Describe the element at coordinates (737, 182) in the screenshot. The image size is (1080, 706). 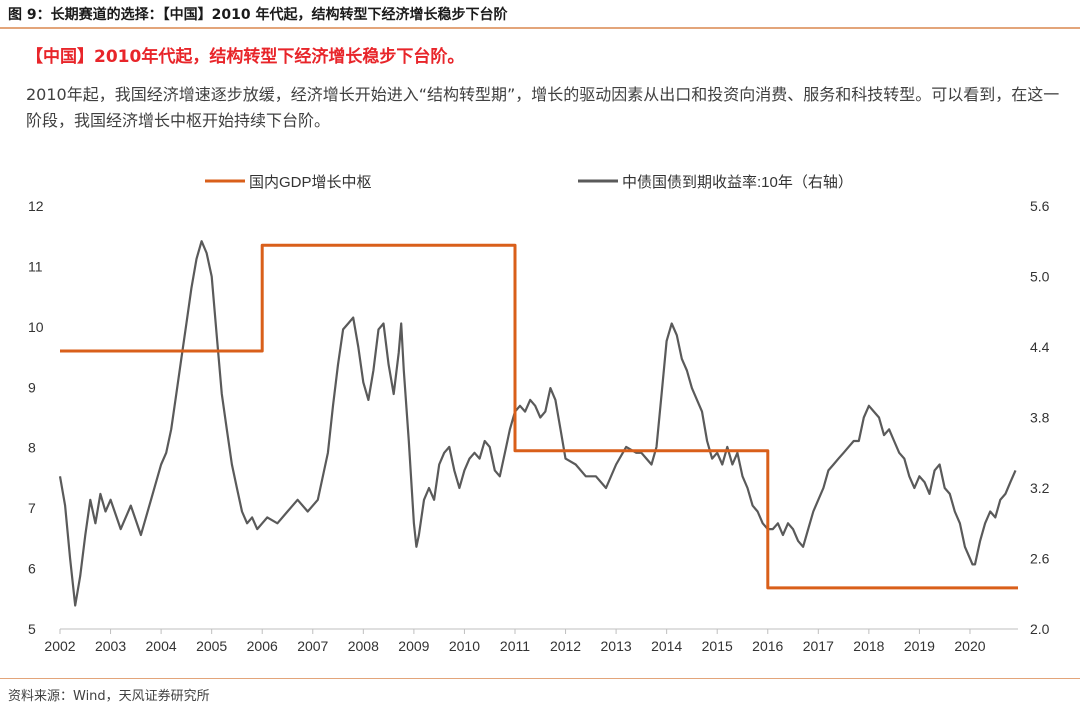
I see `legend-bond-label: 中债国债到期收益率:10年（右轴）` at that location.